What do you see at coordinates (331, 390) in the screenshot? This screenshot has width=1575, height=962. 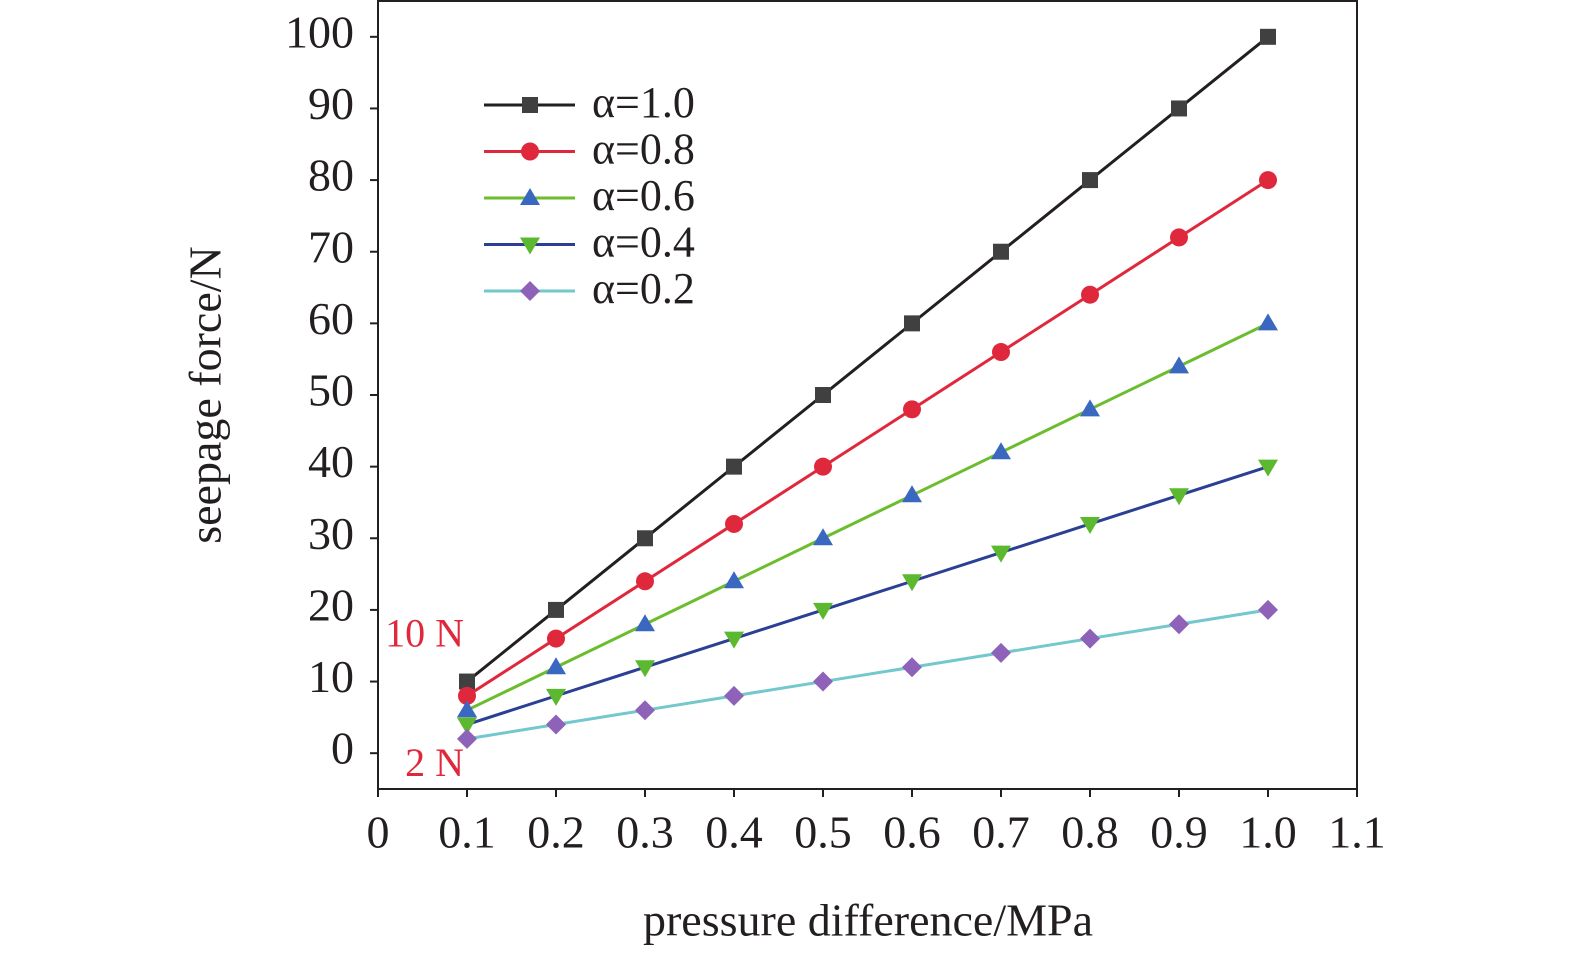 I see `y-tick-label: 50` at bounding box center [331, 390].